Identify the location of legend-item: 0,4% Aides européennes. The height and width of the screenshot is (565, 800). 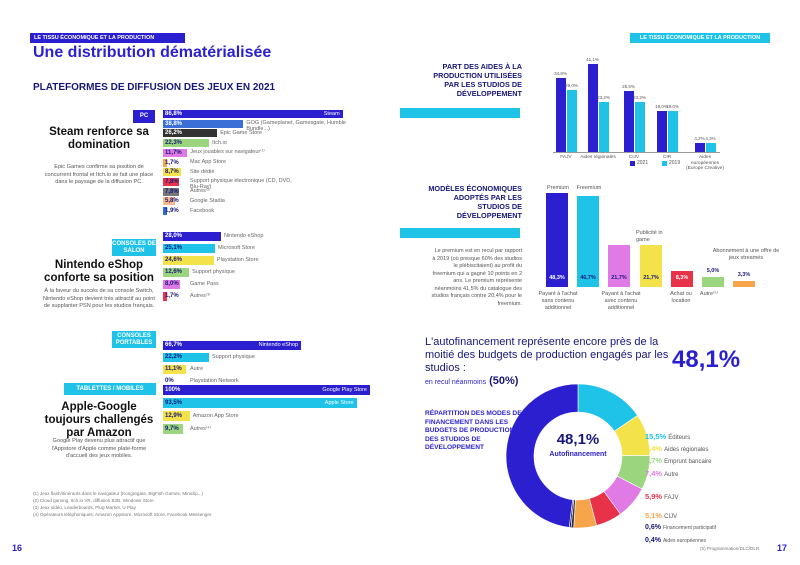
(675, 538).